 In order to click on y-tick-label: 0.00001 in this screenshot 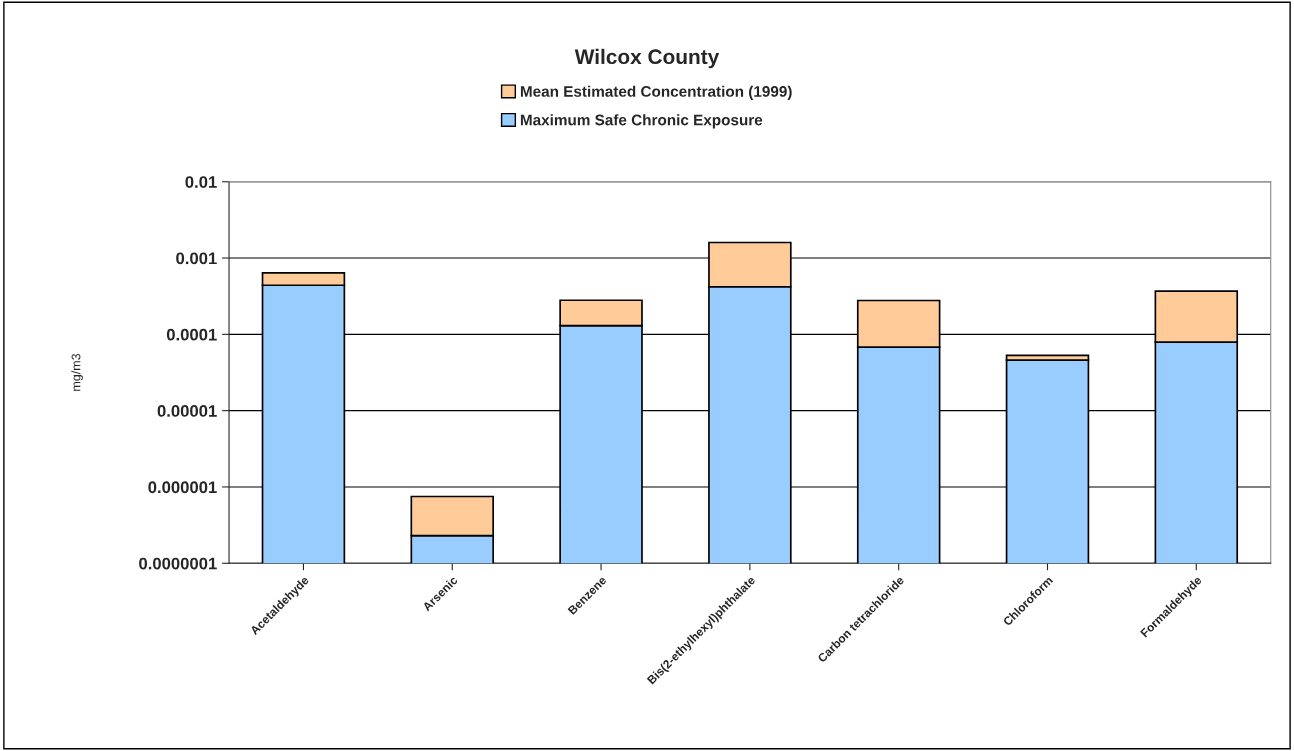, I will do `click(187, 411)`.